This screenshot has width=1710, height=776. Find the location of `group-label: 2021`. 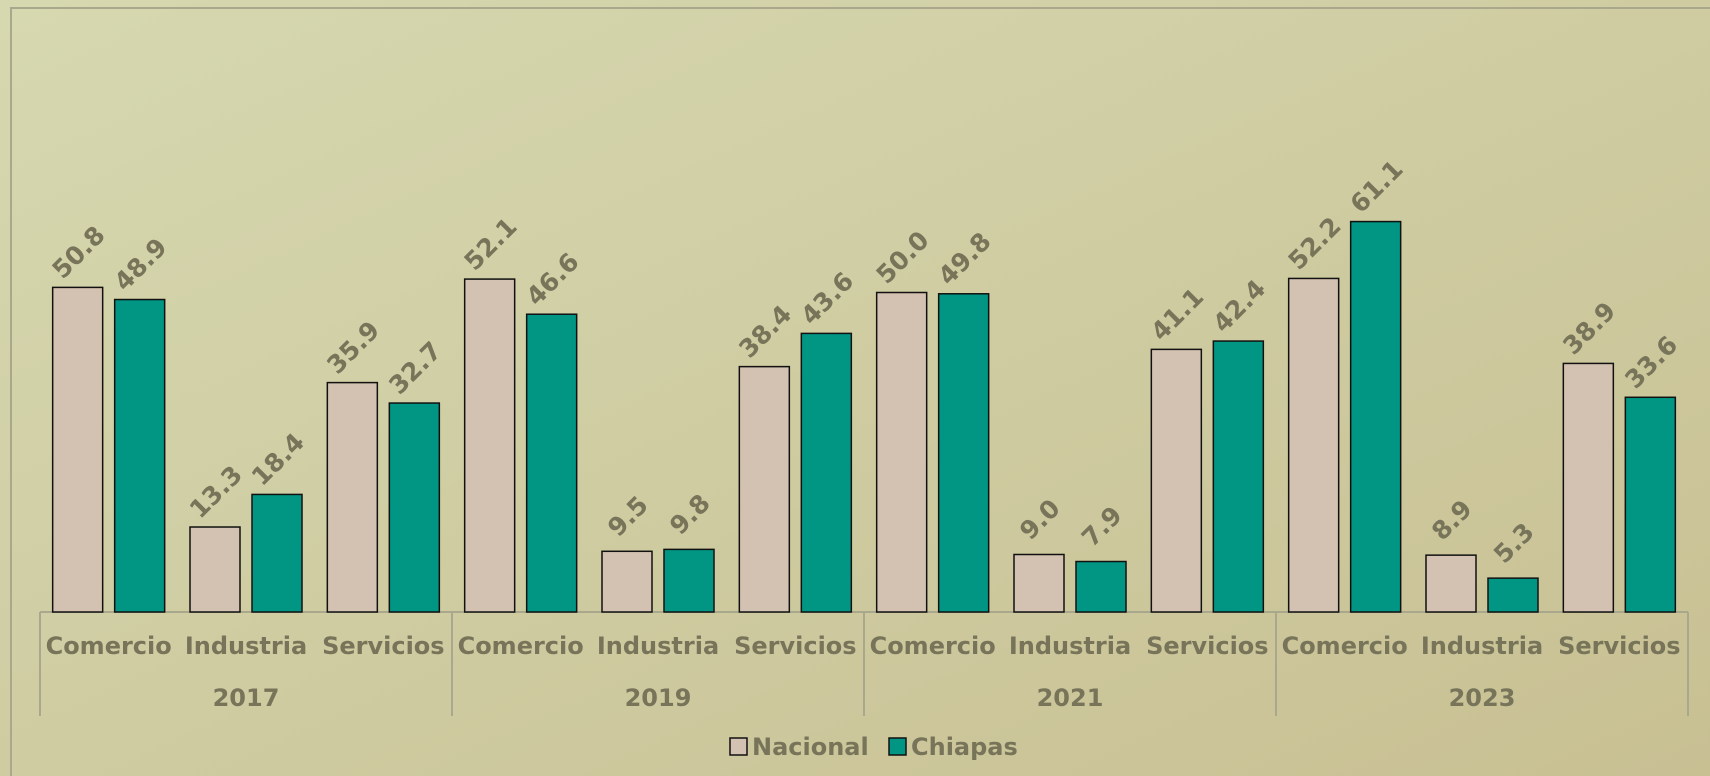

group-label: 2021 is located at coordinates (1070, 698).